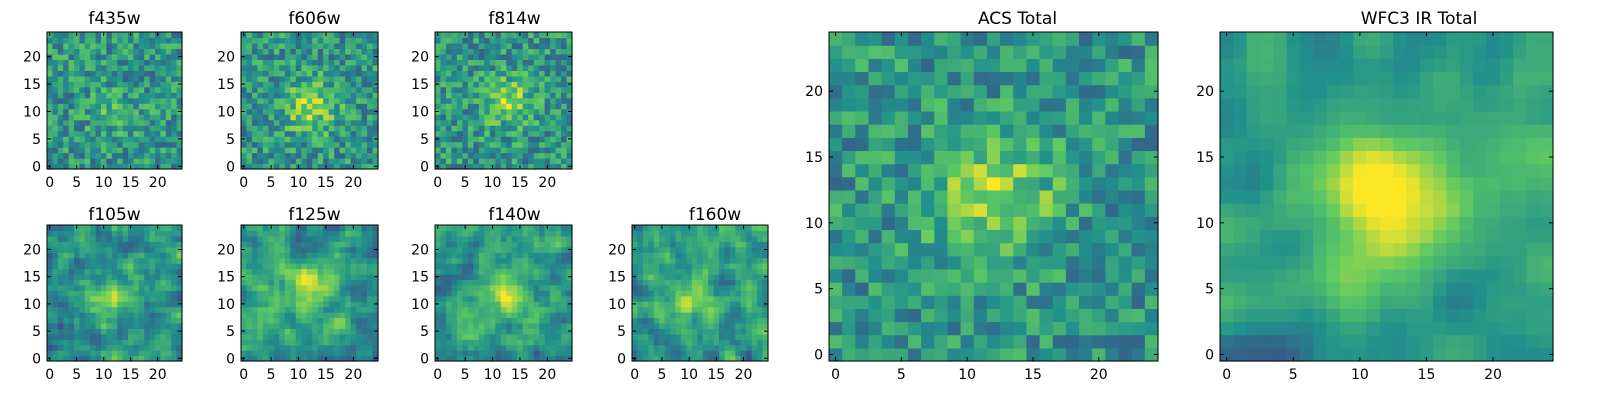 The width and height of the screenshot is (1600, 400). What do you see at coordinates (700, 293) in the screenshot?
I see `heatmap-cells` at bounding box center [700, 293].